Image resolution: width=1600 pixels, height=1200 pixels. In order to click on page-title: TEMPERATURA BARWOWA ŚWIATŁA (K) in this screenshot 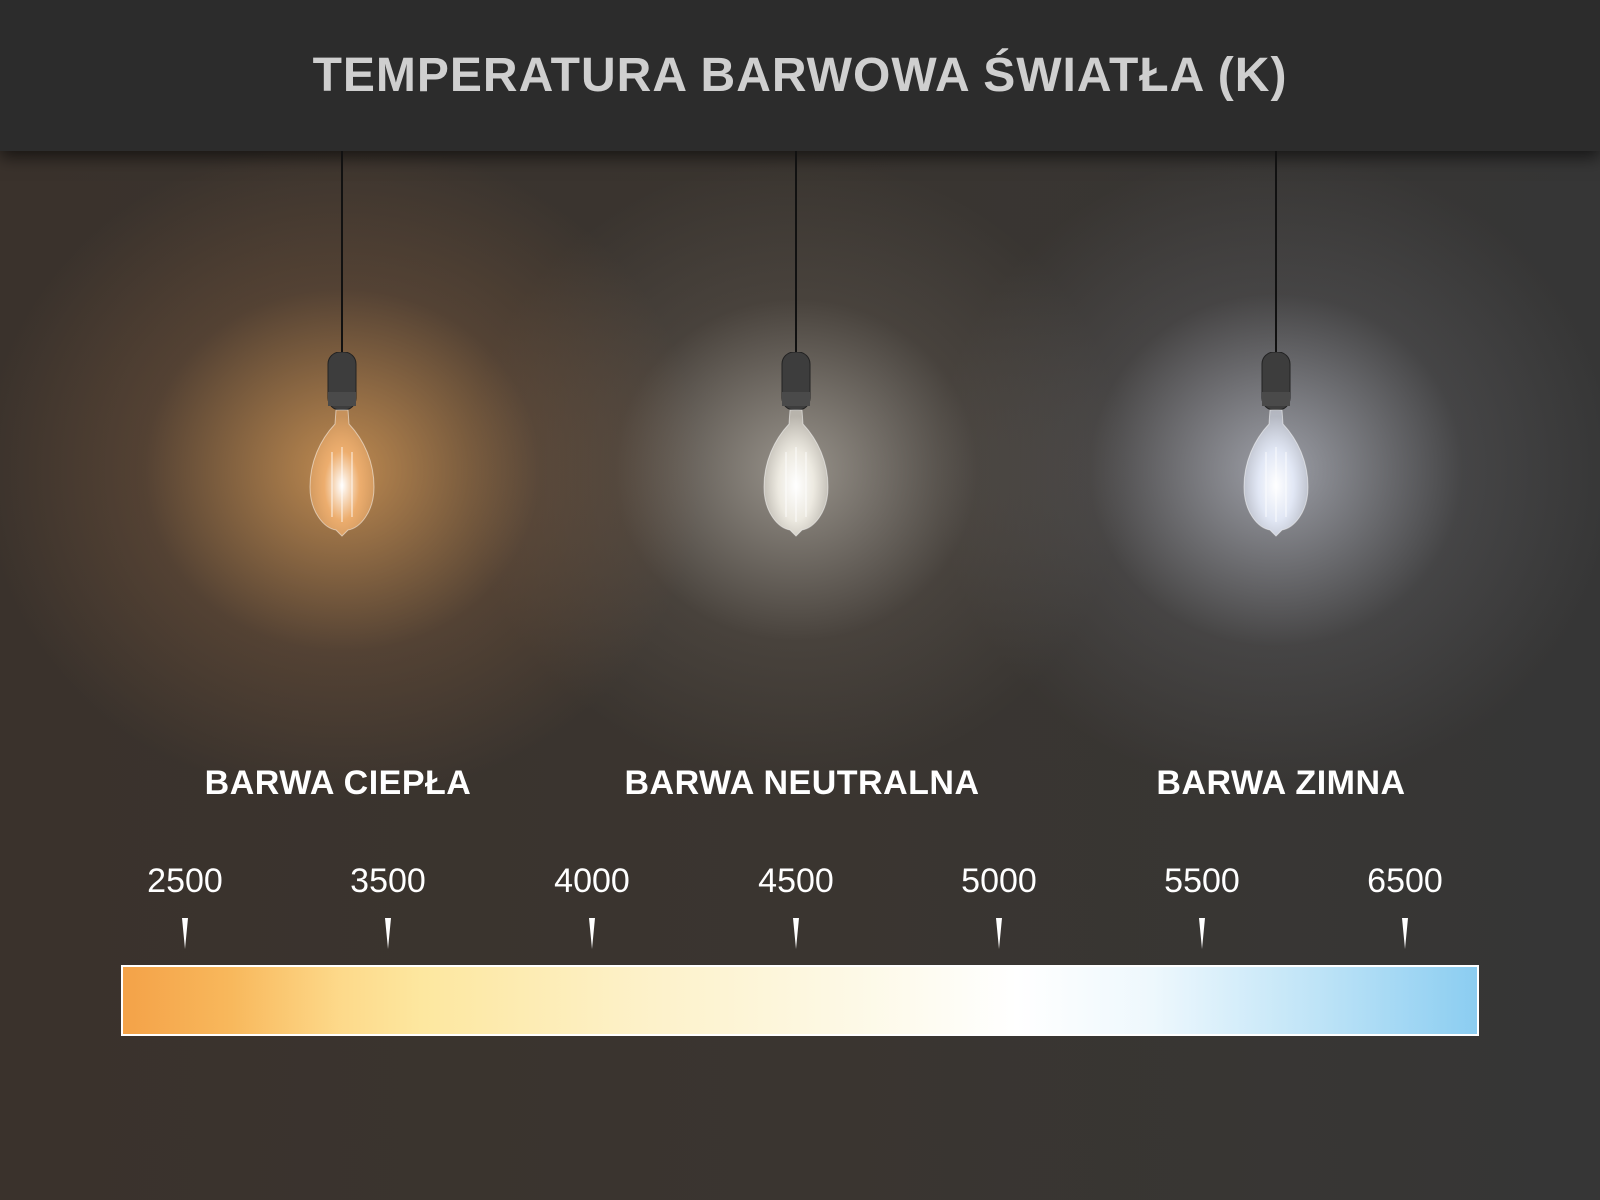, I will do `click(800, 75)`.